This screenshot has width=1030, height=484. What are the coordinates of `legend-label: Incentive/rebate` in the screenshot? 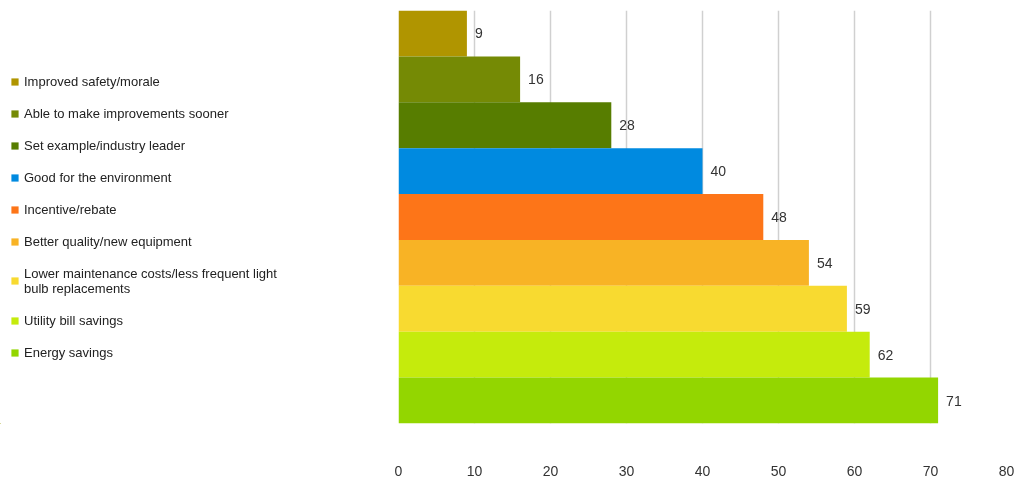 It's located at (70, 209).